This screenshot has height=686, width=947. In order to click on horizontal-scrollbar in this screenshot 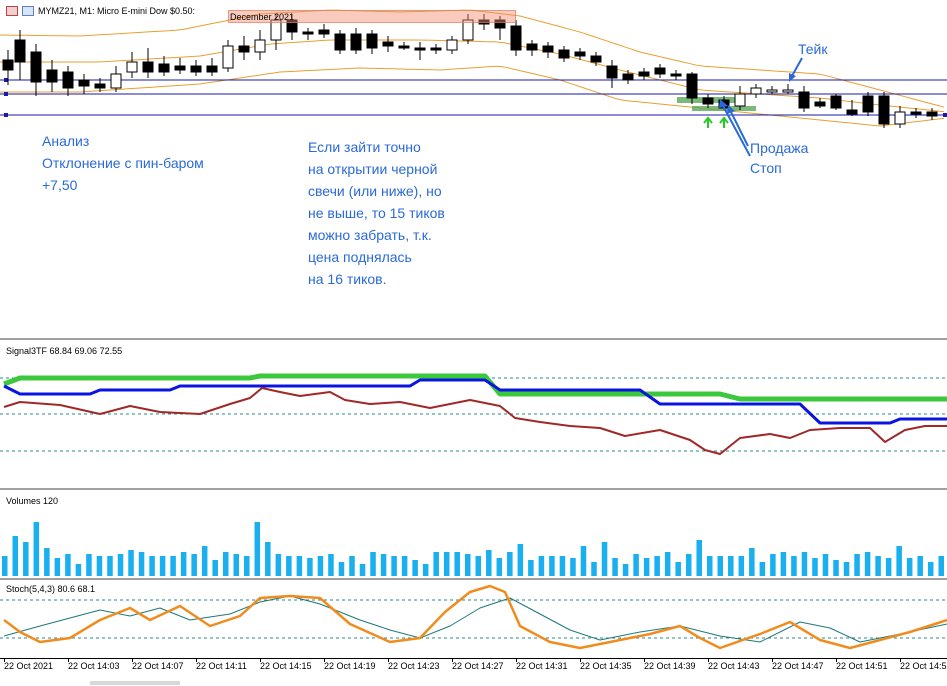, I will do `click(135, 683)`.